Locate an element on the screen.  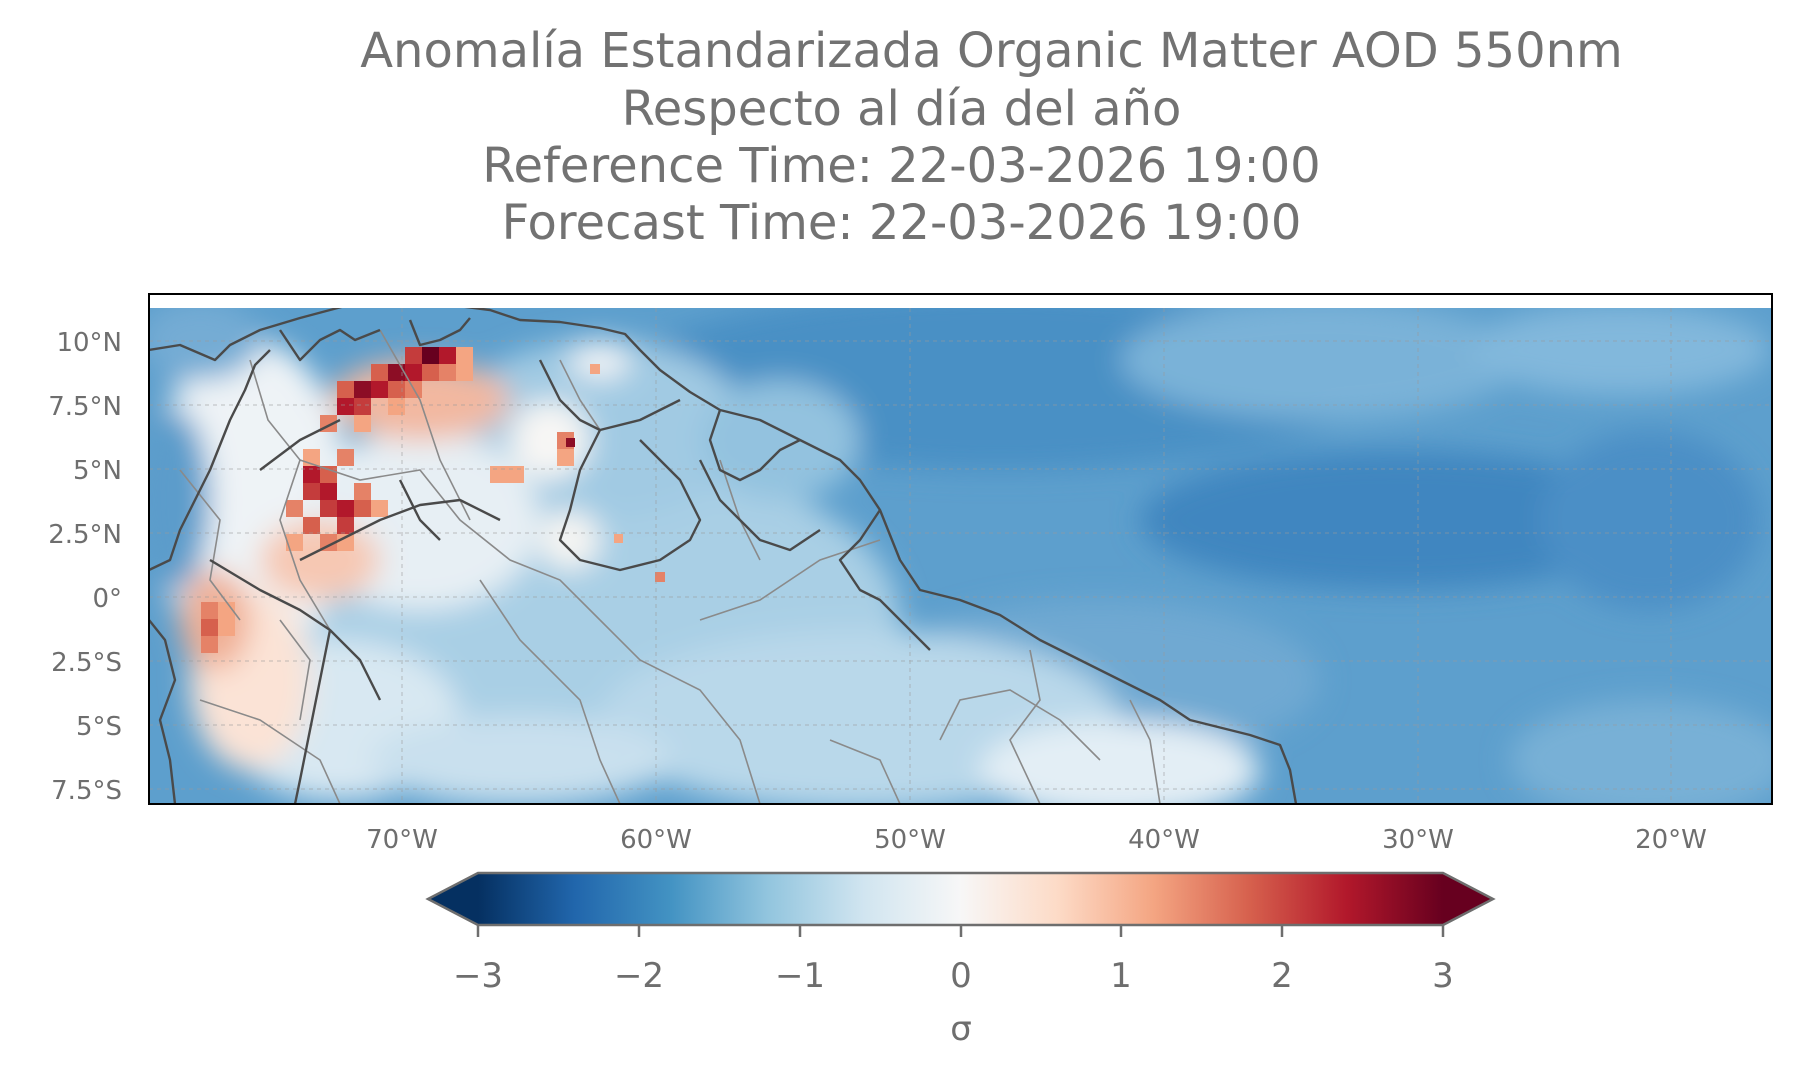
colorbar: −3 −2 −1 0 1 2 3 σ is located at coordinates (960, 960).